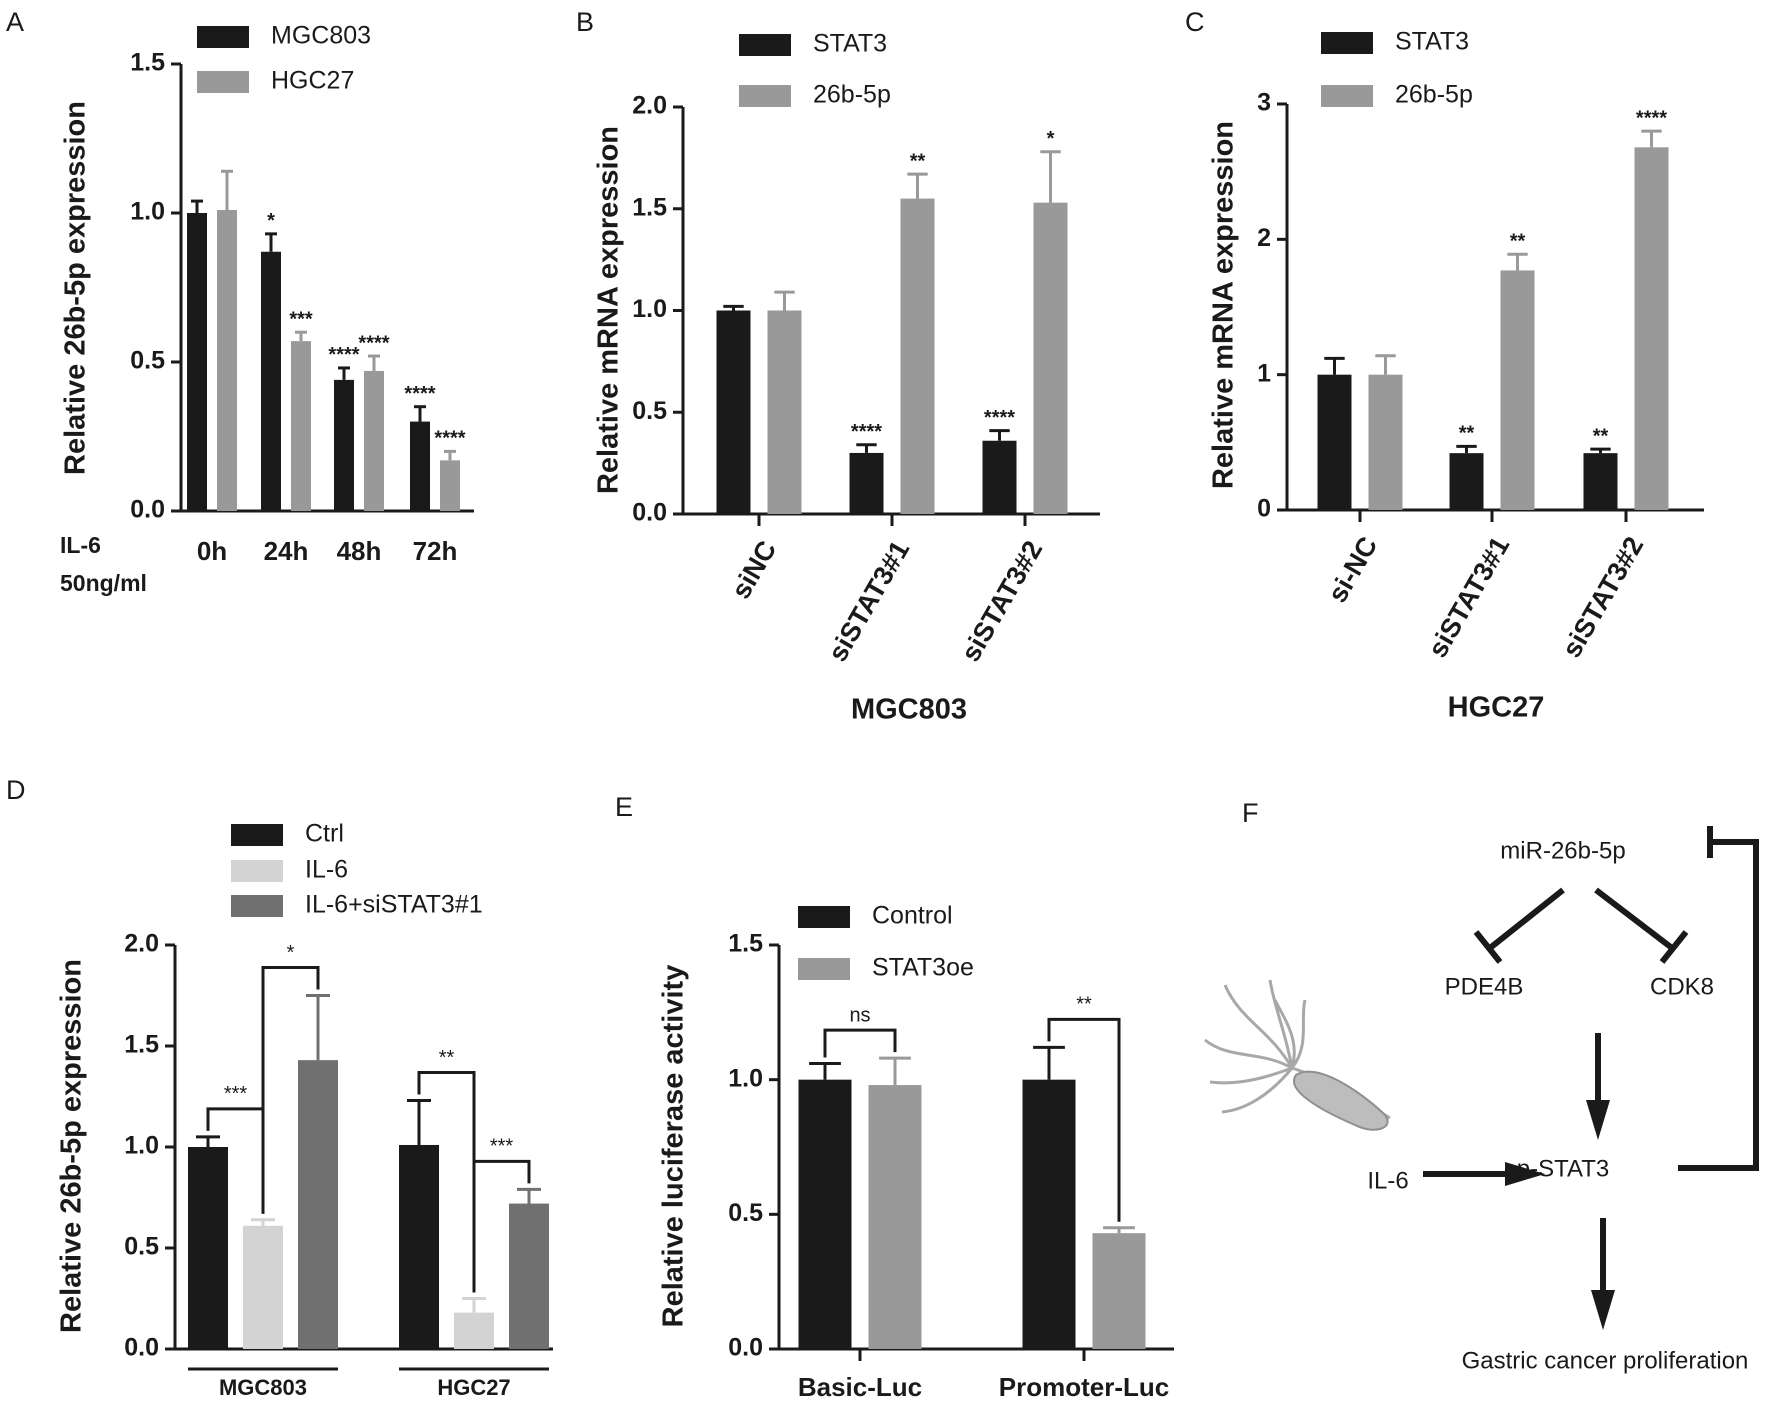 This screenshot has width=1770, height=1406. Describe the element at coordinates (15, 22) in the screenshot. I see `panel-label: A` at that location.